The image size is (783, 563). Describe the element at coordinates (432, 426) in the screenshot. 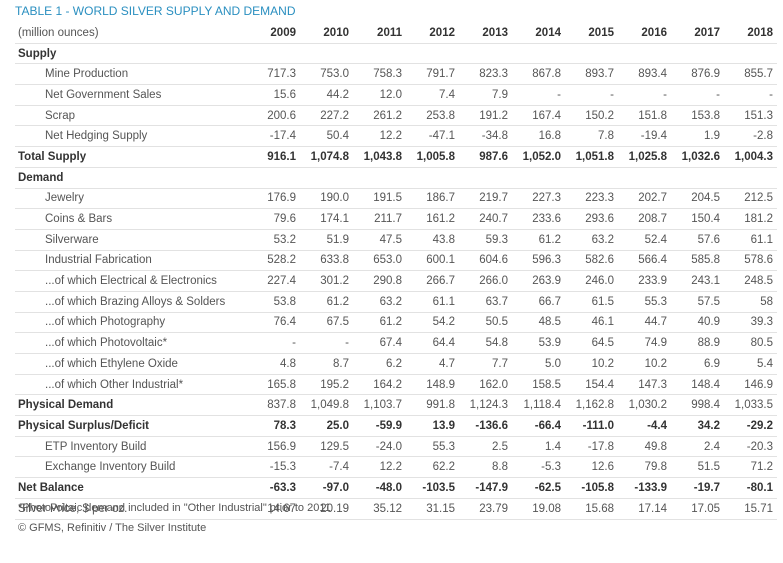

I see `cell: 13.9` at that location.